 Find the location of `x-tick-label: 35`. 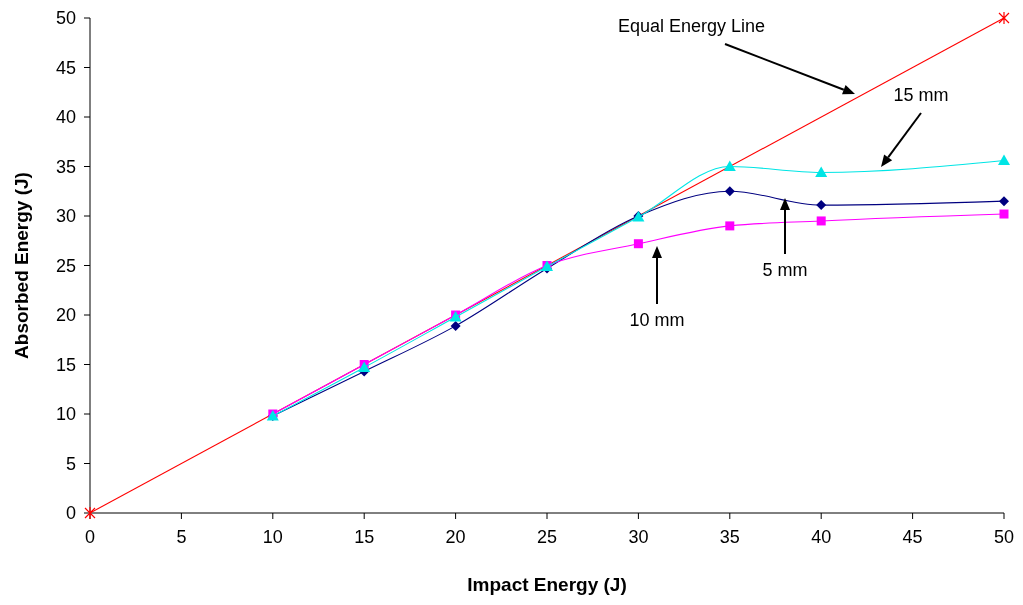

x-tick-label: 35 is located at coordinates (729, 537).